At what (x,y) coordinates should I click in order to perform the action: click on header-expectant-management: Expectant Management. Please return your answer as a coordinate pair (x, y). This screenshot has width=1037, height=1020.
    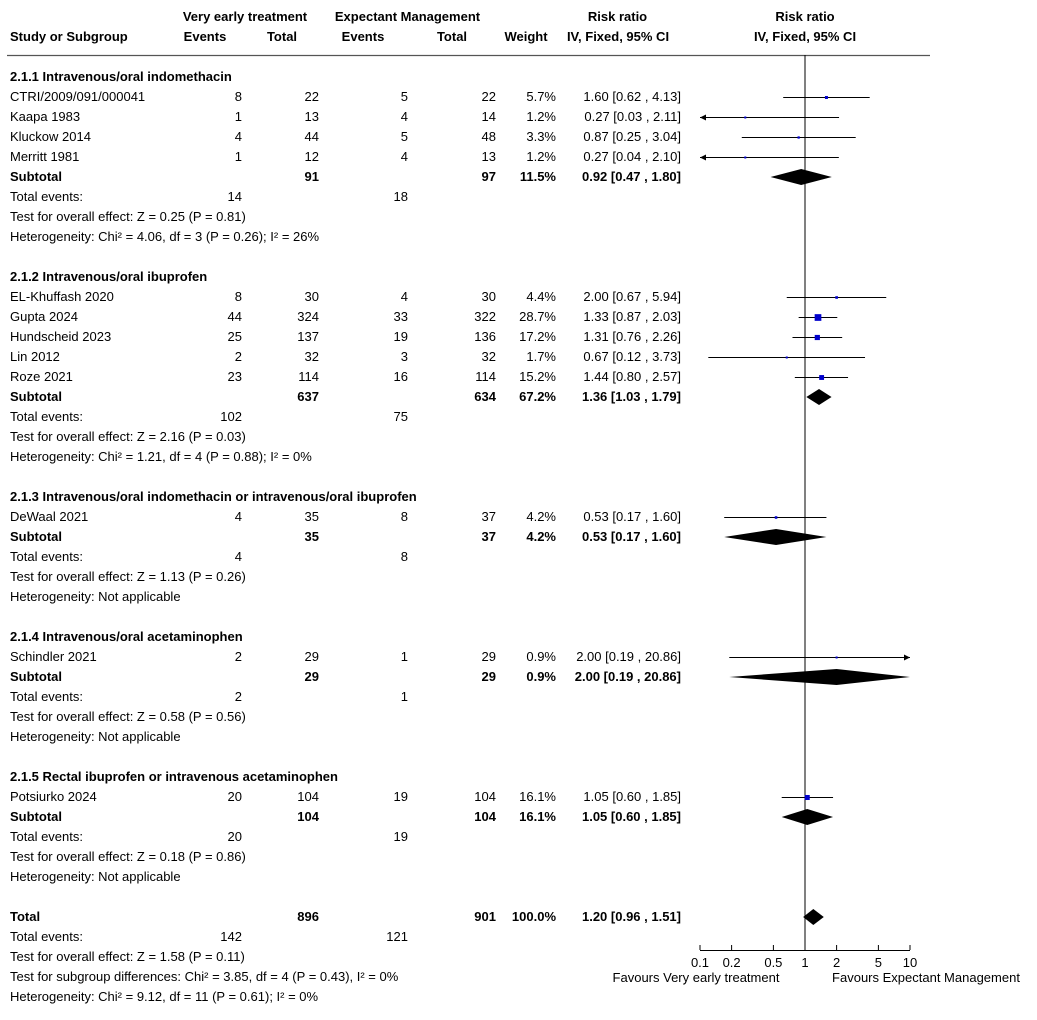
    Looking at the image, I should click on (407, 16).